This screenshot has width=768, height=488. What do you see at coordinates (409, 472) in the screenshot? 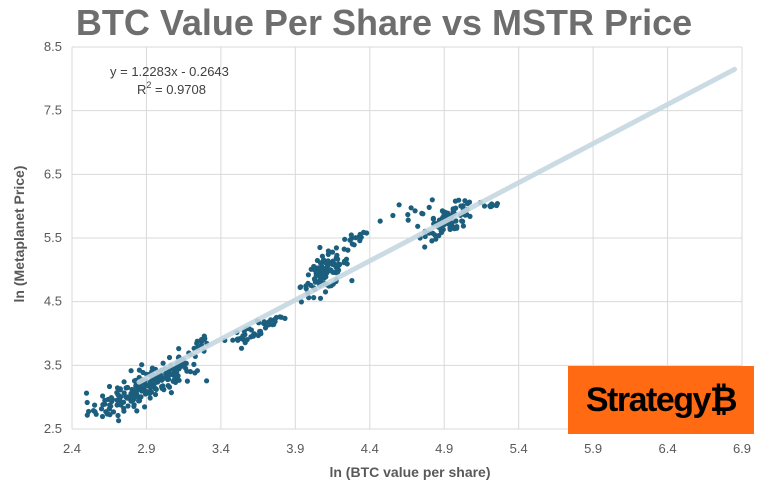
I see `x-axis-title: ln (BTC value per share)` at bounding box center [409, 472].